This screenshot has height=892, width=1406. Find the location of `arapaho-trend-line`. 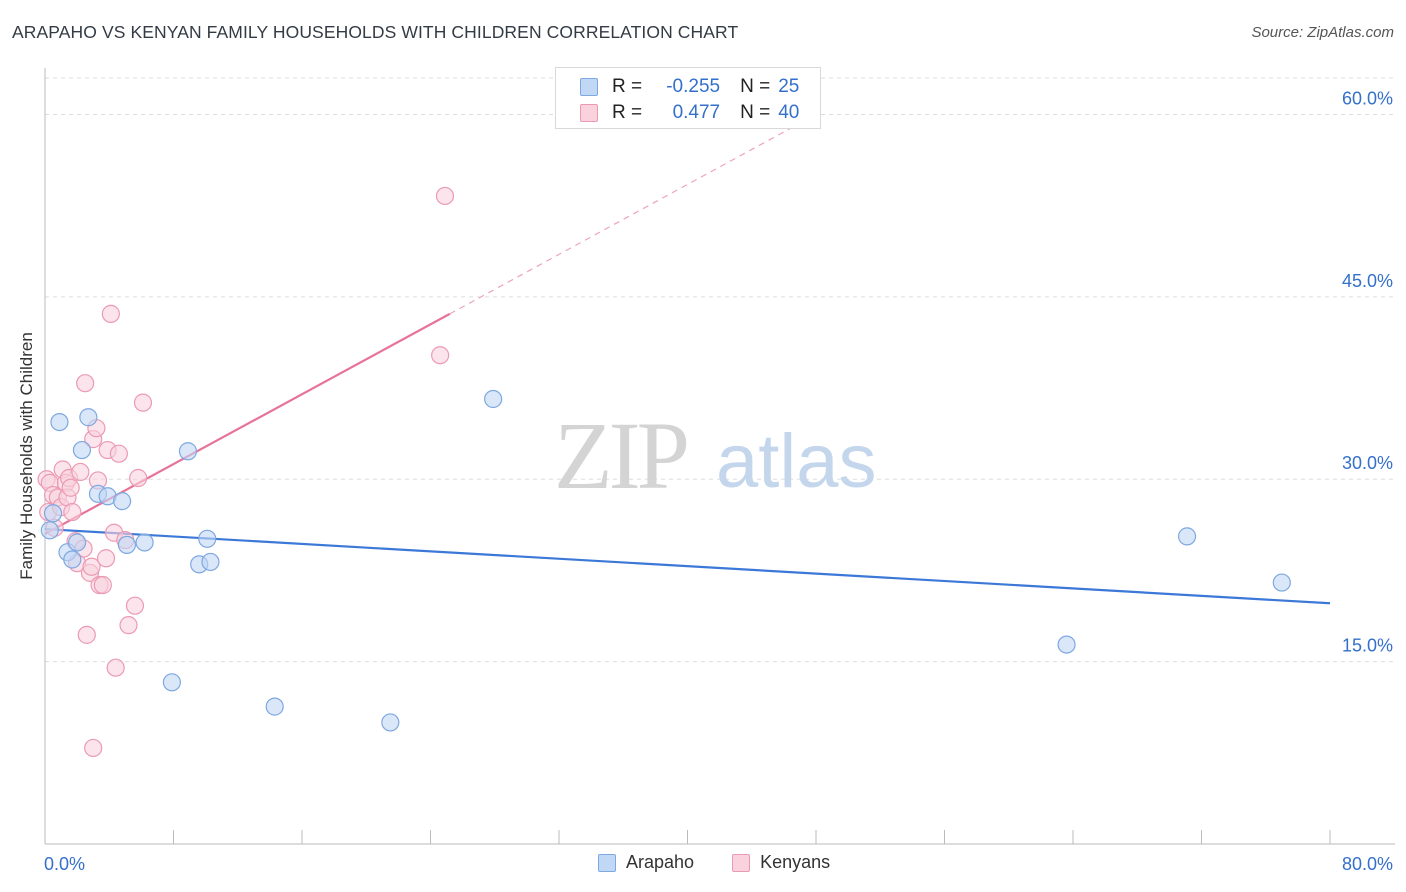

arapaho-trend-line is located at coordinates (687, 566).